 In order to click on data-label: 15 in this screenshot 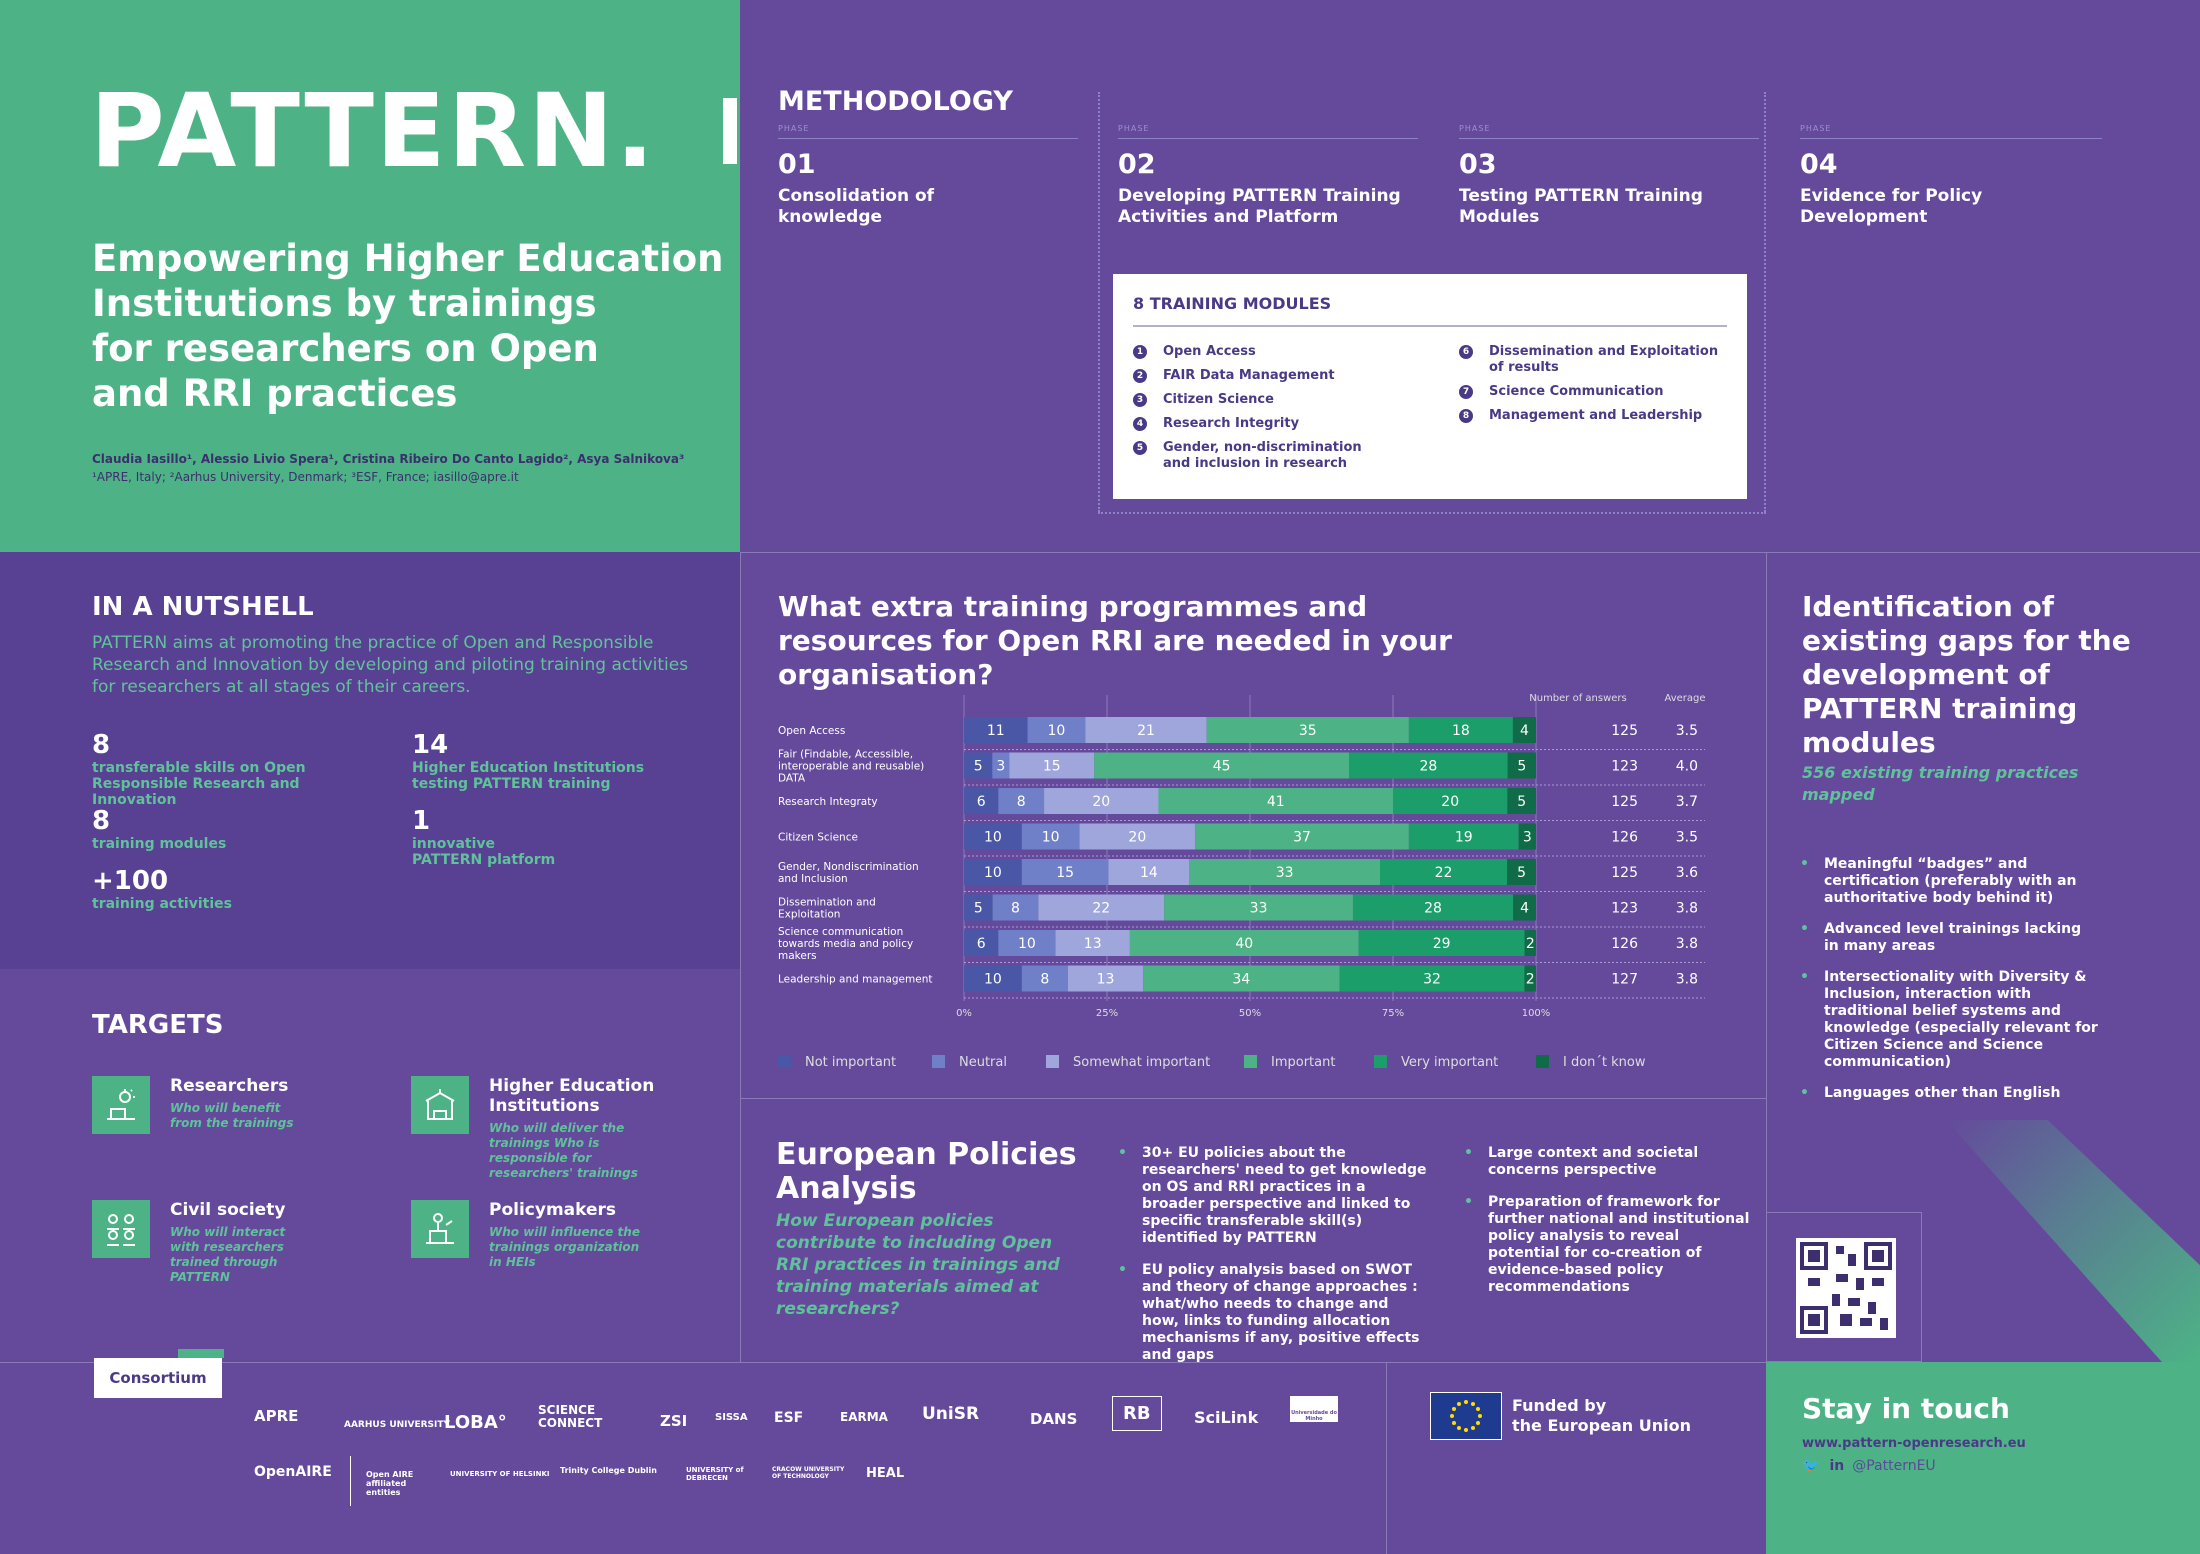, I will do `click(1065, 873)`.